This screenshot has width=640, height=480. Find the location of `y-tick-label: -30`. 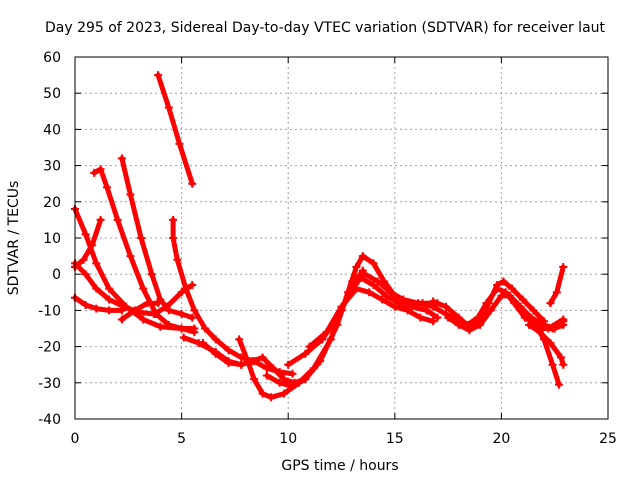

y-tick-label: -30 is located at coordinates (49, 384).